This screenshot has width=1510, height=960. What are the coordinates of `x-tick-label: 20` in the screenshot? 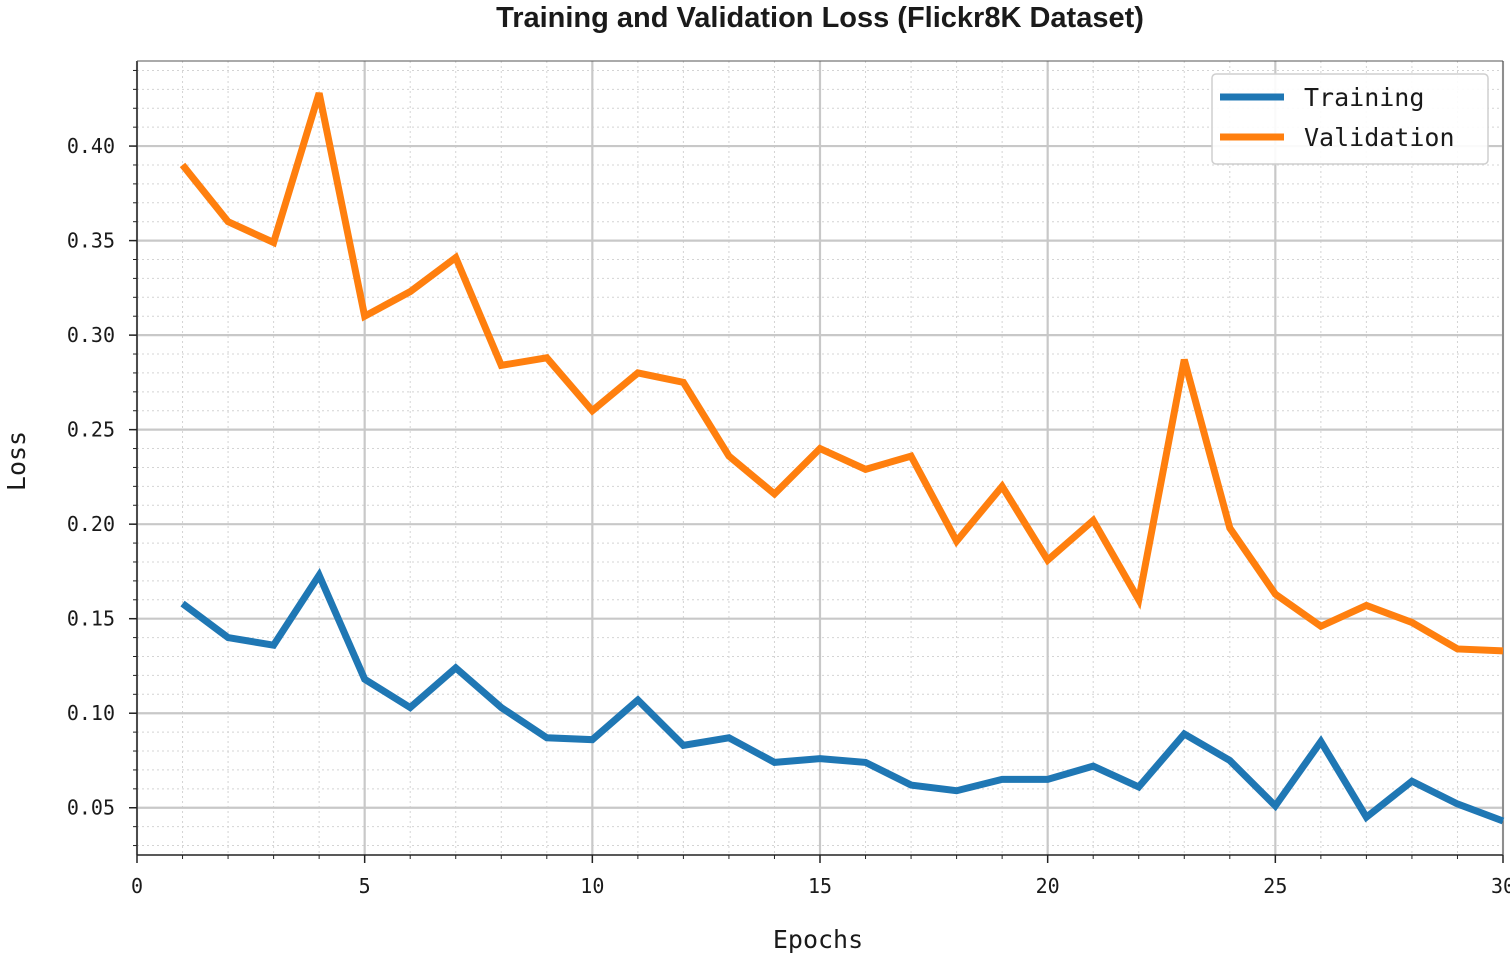 It's located at (1048, 886).